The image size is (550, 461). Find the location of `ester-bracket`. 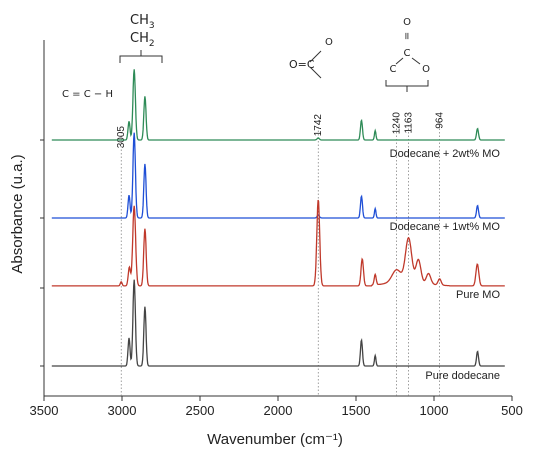

ester-bracket is located at coordinates (407, 86).